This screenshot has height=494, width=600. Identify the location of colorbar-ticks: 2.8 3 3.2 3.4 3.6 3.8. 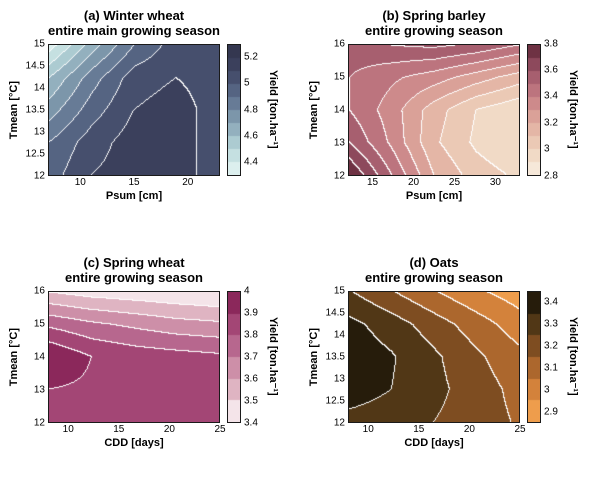
(553, 109).